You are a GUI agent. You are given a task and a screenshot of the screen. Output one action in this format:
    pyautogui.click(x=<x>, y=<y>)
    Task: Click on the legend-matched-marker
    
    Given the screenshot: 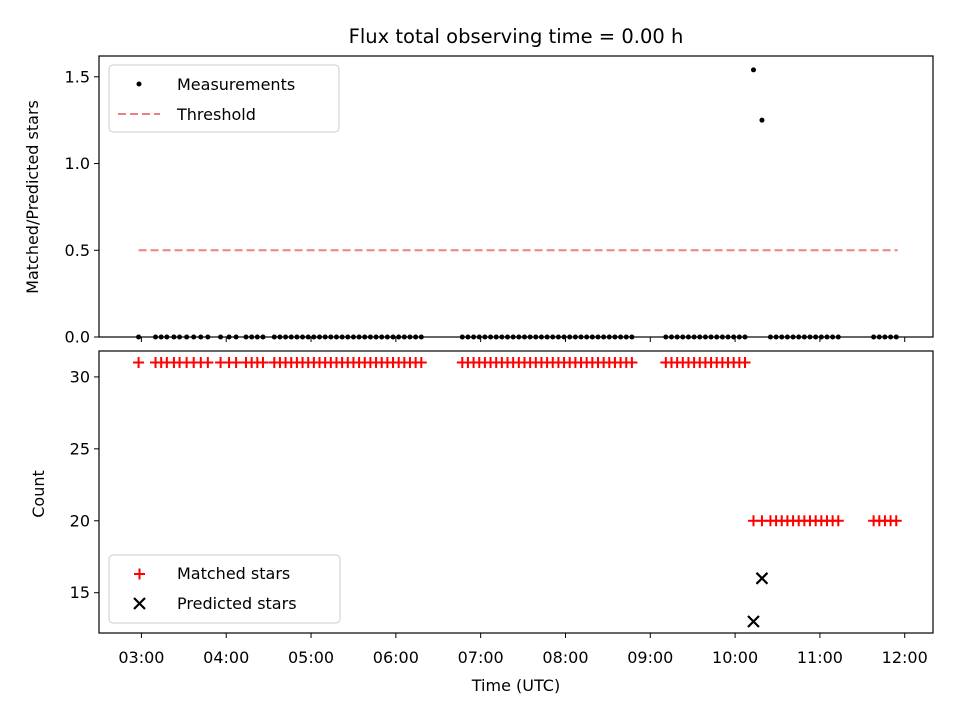 What is the action you would take?
    pyautogui.click(x=139, y=574)
    